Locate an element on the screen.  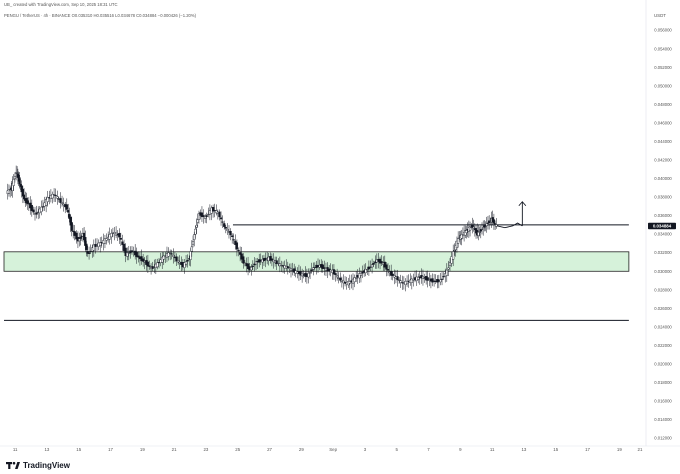
price-tick-label: 0.032000 is located at coordinates (663, 252).